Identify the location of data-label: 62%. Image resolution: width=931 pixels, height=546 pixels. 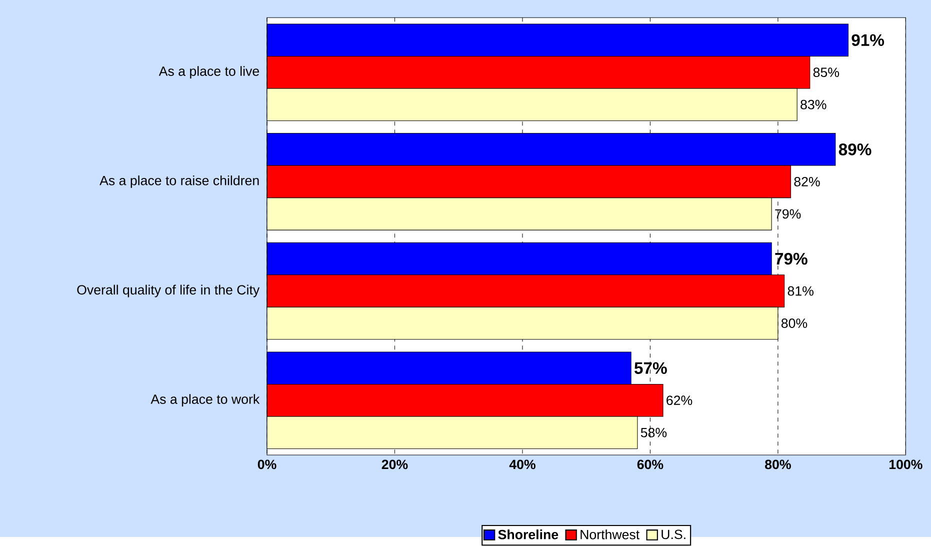
(679, 401).